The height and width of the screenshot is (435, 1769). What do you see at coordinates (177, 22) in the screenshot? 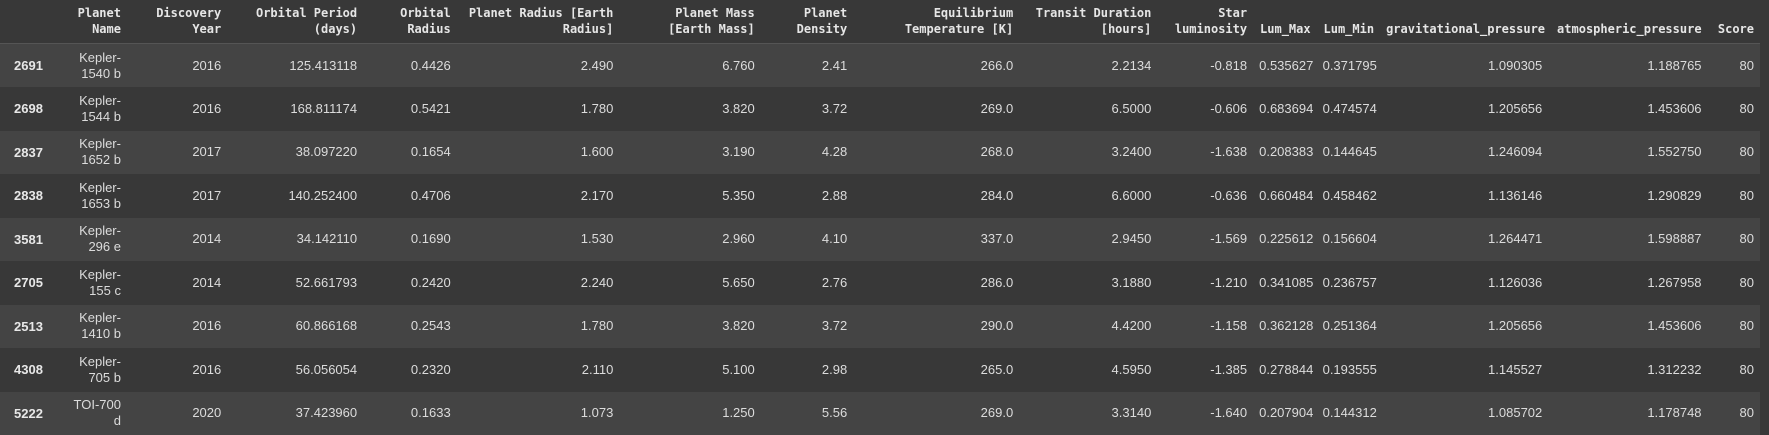
I see `column-header: Discovery Year` at bounding box center [177, 22].